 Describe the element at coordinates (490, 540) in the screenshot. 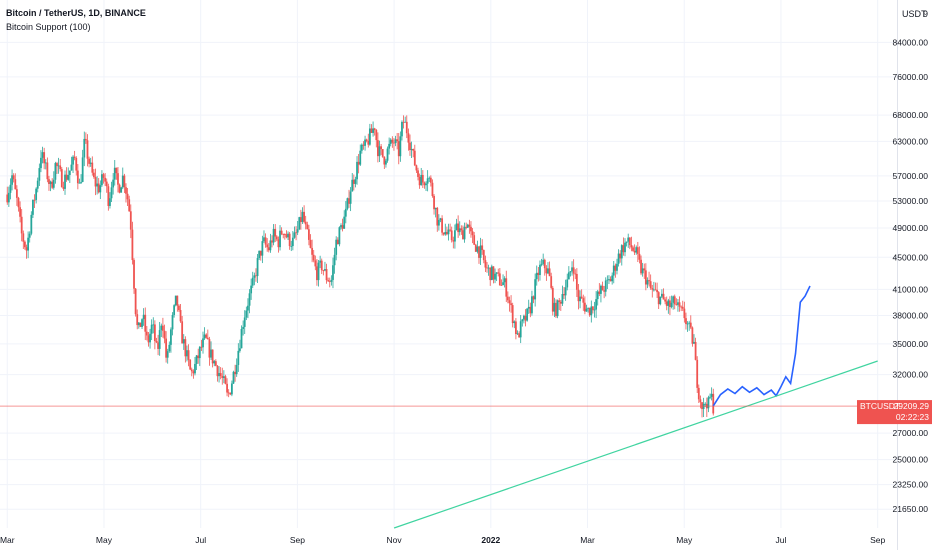

I see `x-tick-label: 2022` at that location.